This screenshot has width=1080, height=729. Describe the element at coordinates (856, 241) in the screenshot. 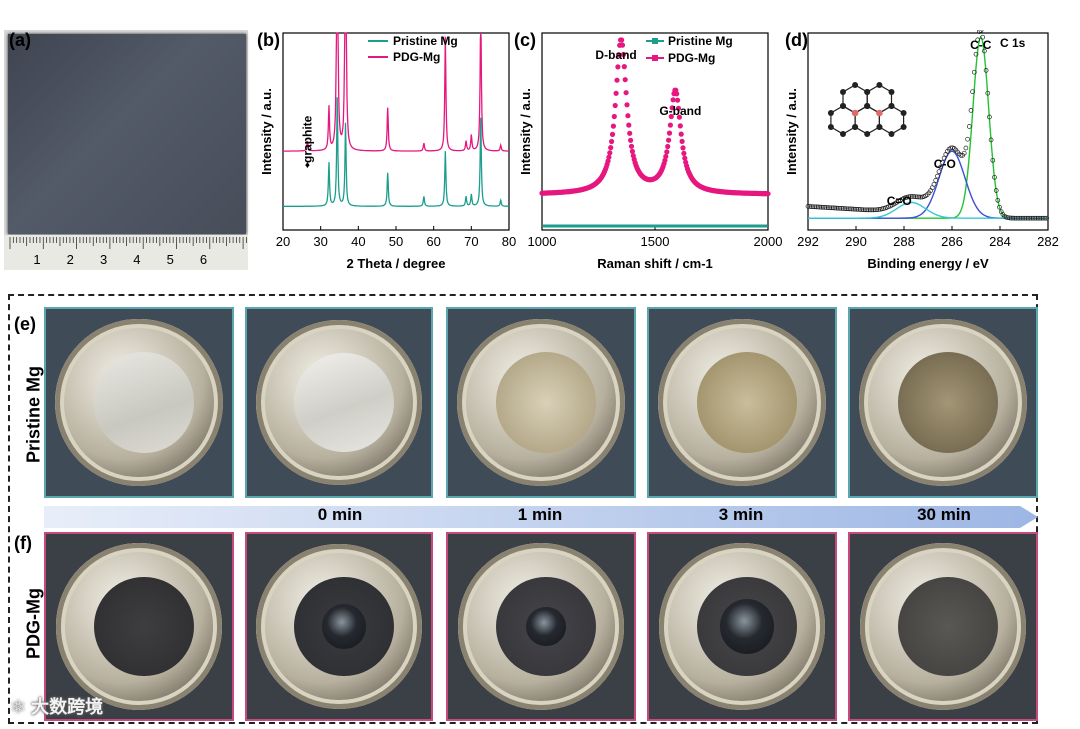

I see `chart-d-xtick-label: 290` at that location.